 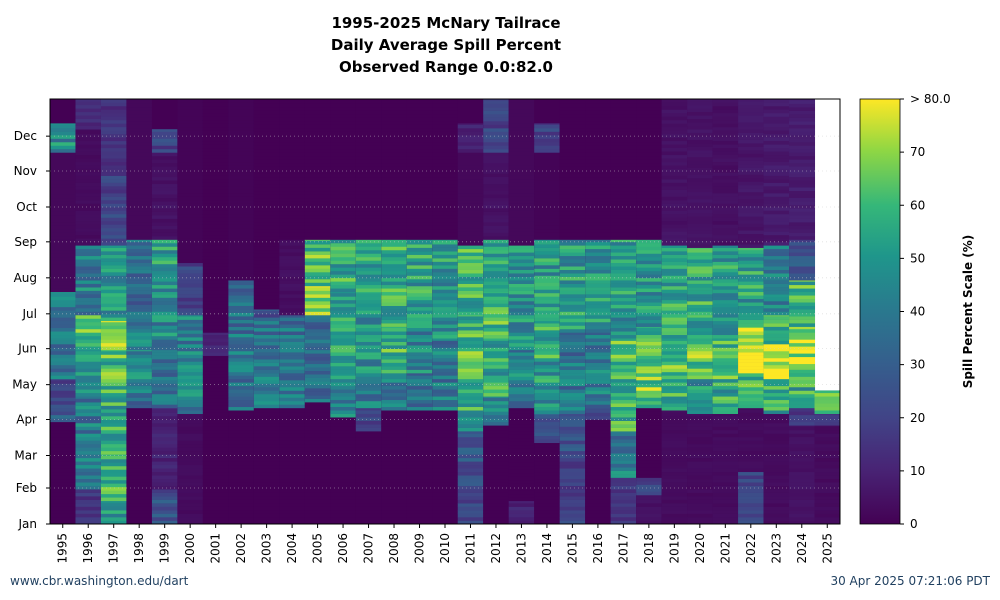 What do you see at coordinates (165, 548) in the screenshot?
I see `x-tick-label: 1999` at bounding box center [165, 548].